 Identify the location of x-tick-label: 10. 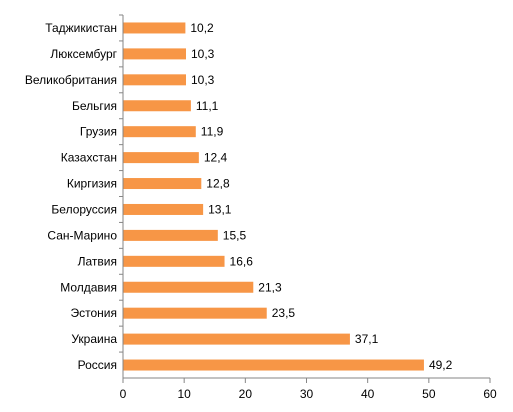
(184, 394).